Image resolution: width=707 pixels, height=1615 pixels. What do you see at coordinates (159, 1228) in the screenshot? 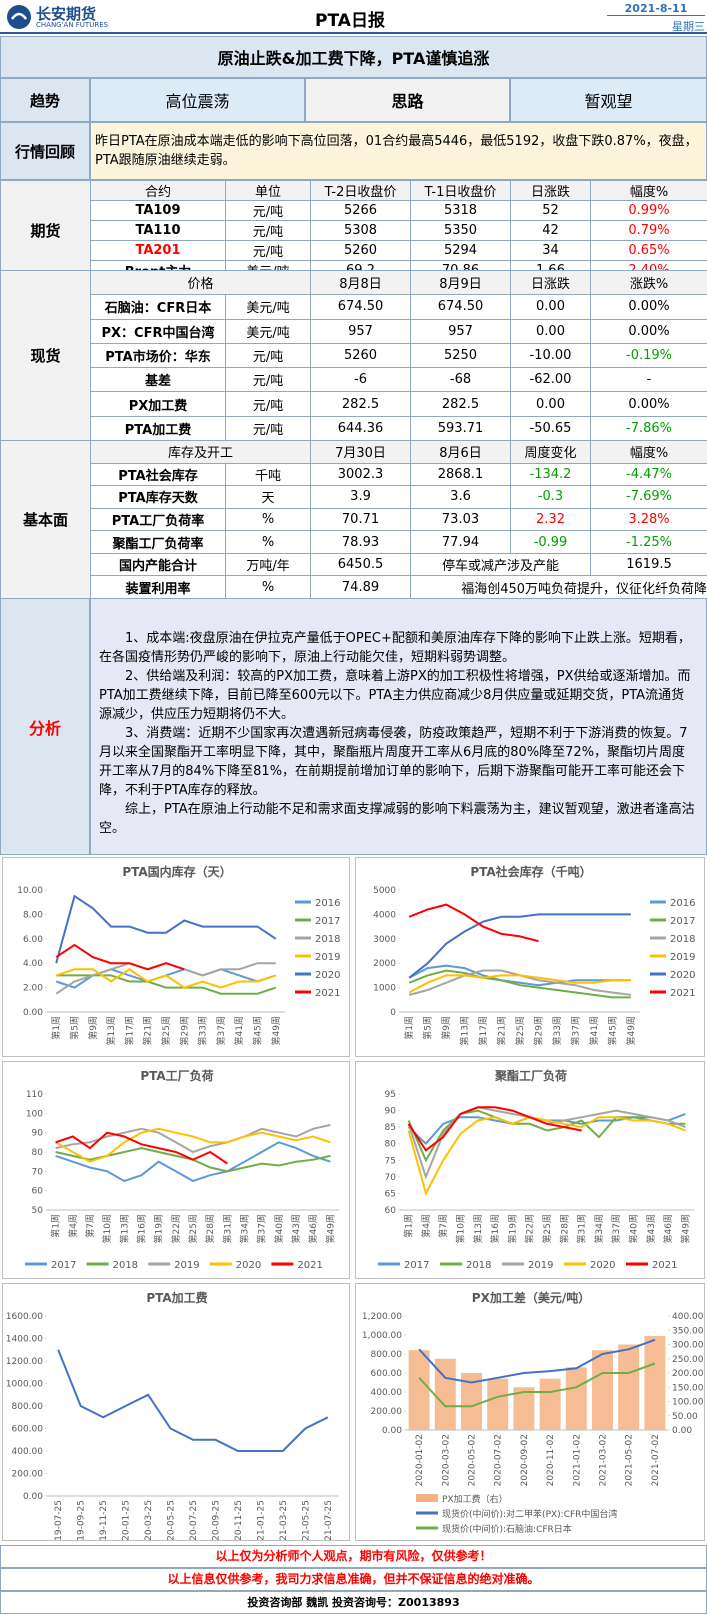
I see `x-tick-label: 第19周` at bounding box center [159, 1228].